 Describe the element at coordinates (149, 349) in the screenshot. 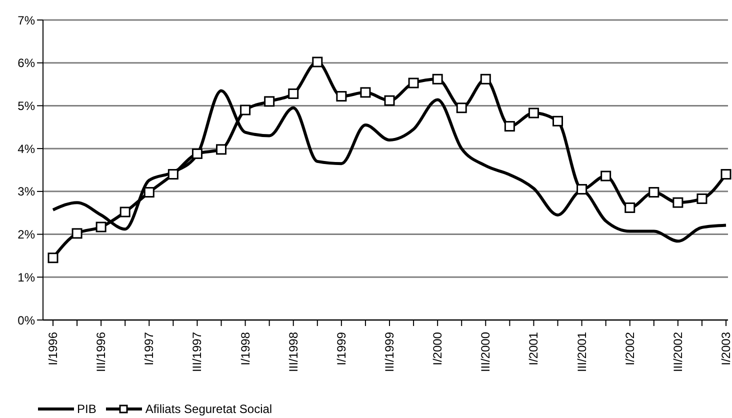

I see `x-tick-label: I/1997` at that location.